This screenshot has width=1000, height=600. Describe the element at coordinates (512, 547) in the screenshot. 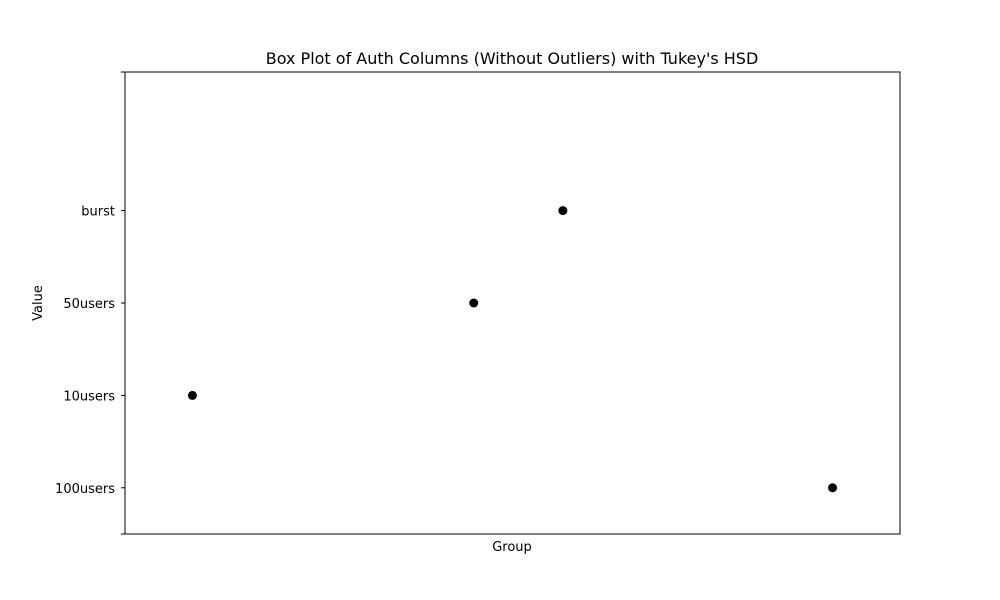

I see `x-axis-label: Group` at that location.